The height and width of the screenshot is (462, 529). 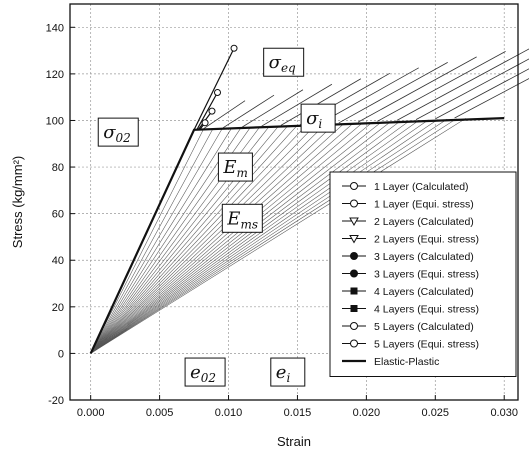 I want to click on y-axis-title: Stress (kg/mm²), so click(x=17, y=202).